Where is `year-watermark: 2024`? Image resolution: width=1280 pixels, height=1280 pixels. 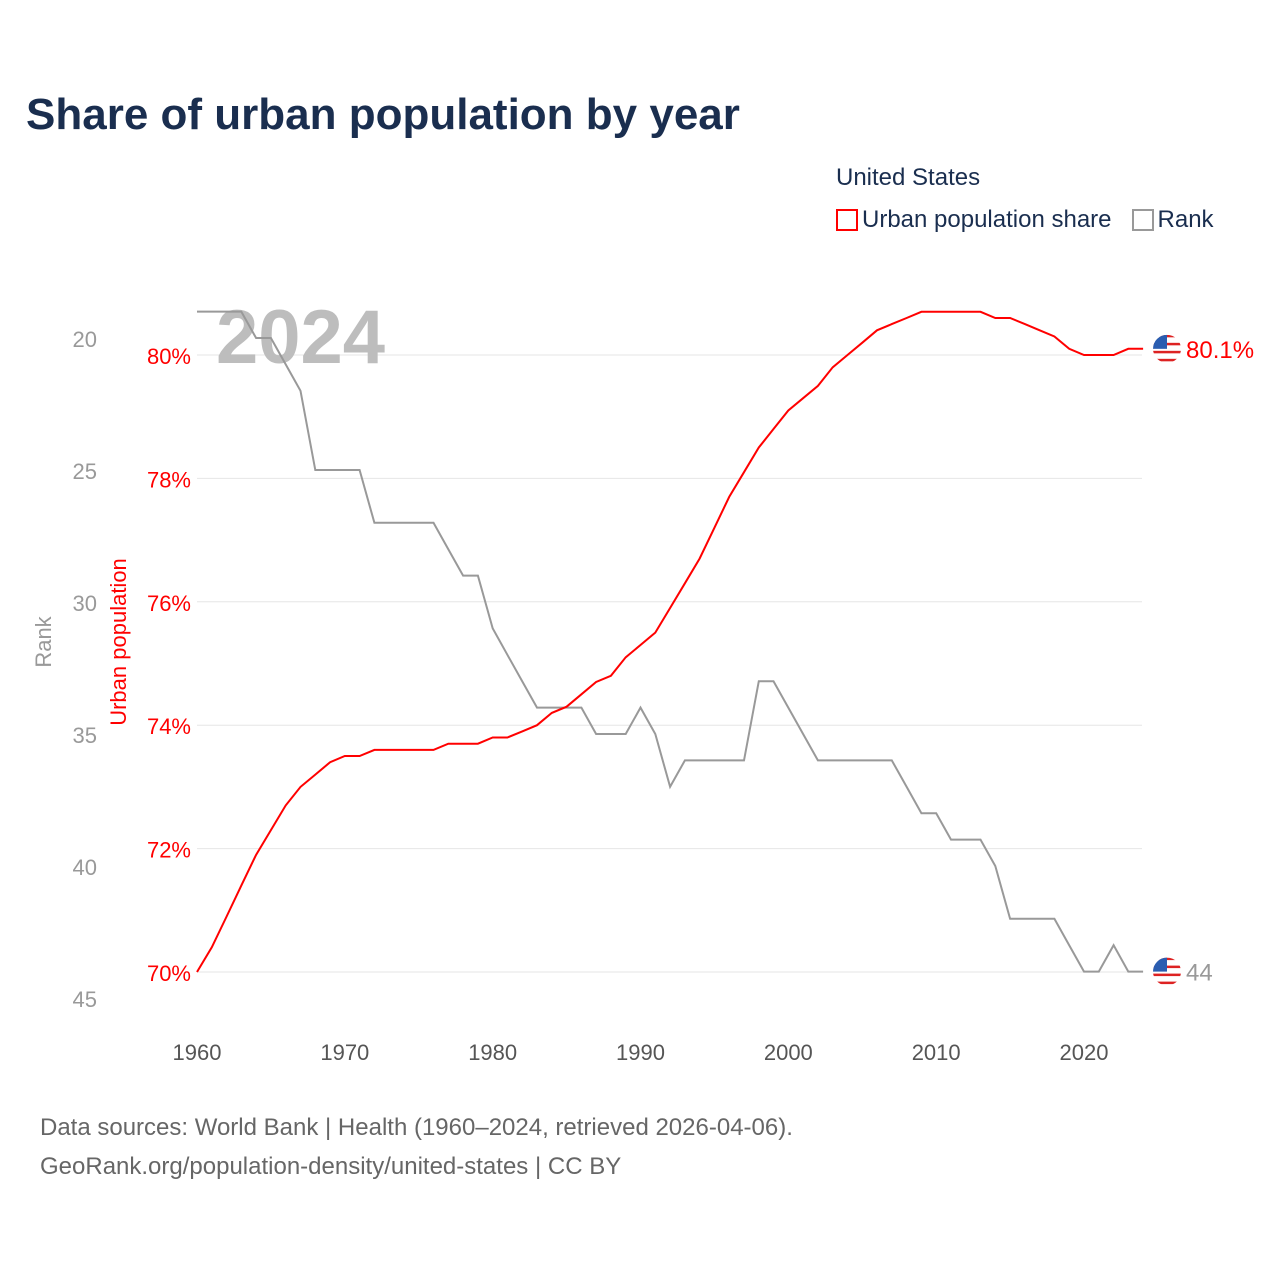
year-watermark: 2024 is located at coordinates (300, 337).